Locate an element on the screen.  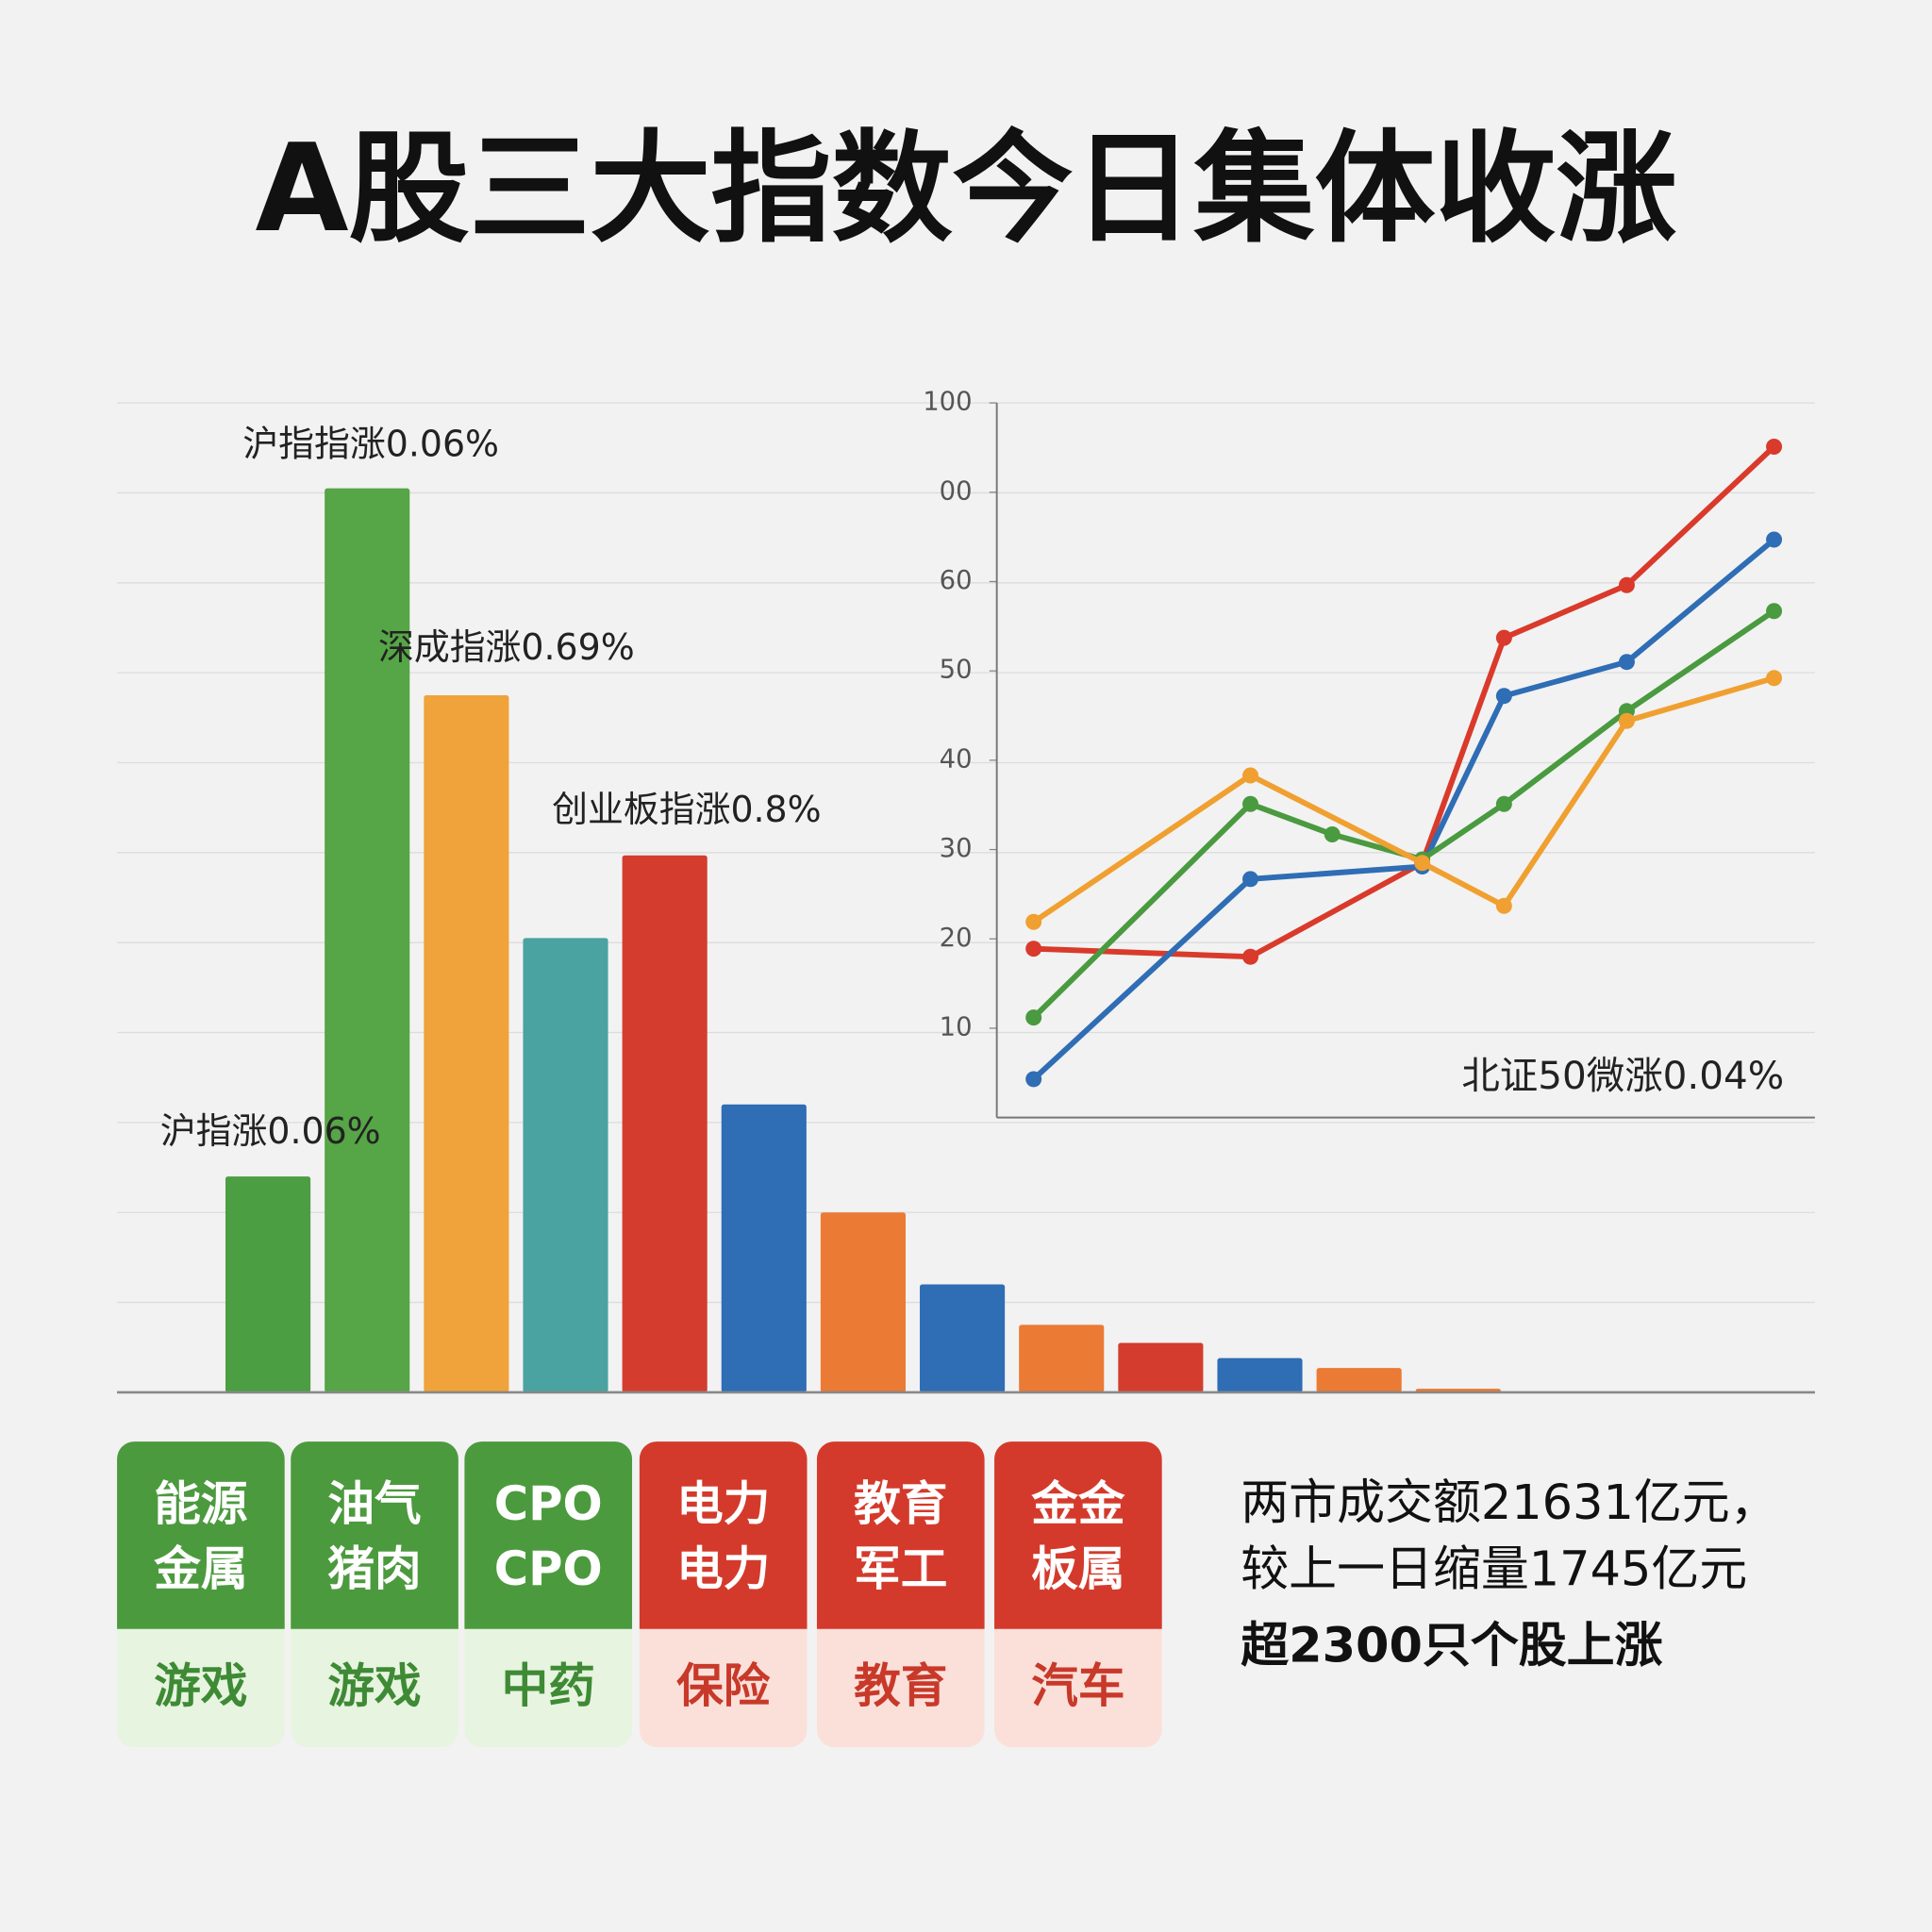
sector-name: 军工 is located at coordinates (900, 1569).